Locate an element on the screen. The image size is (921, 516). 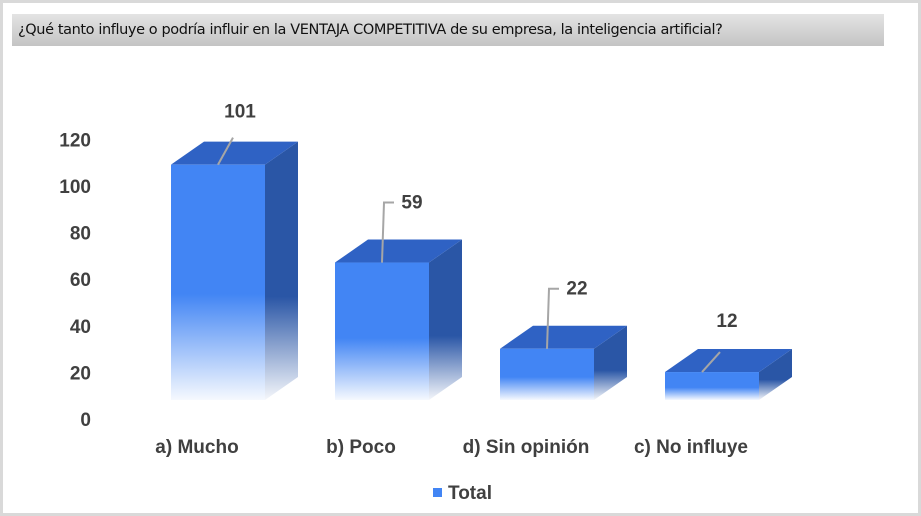
y-tick-label: 120 is located at coordinates (75, 140).